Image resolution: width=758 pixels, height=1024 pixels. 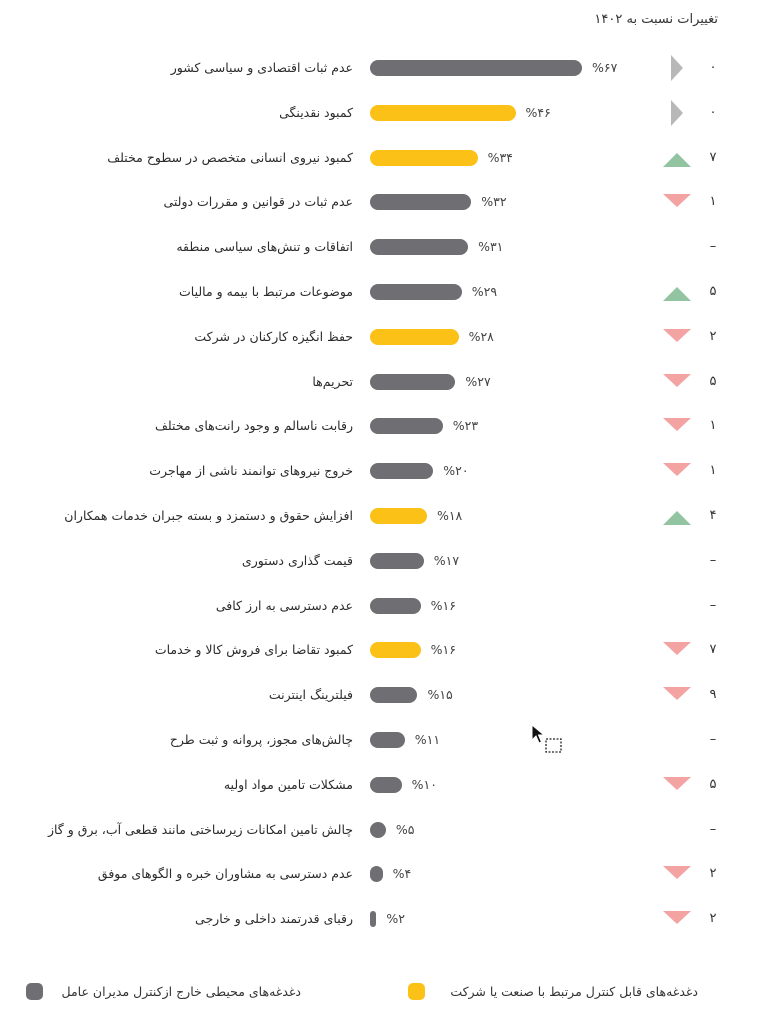 What do you see at coordinates (494, 202) in the screenshot?
I see `value-label: %۳۲` at bounding box center [494, 202].